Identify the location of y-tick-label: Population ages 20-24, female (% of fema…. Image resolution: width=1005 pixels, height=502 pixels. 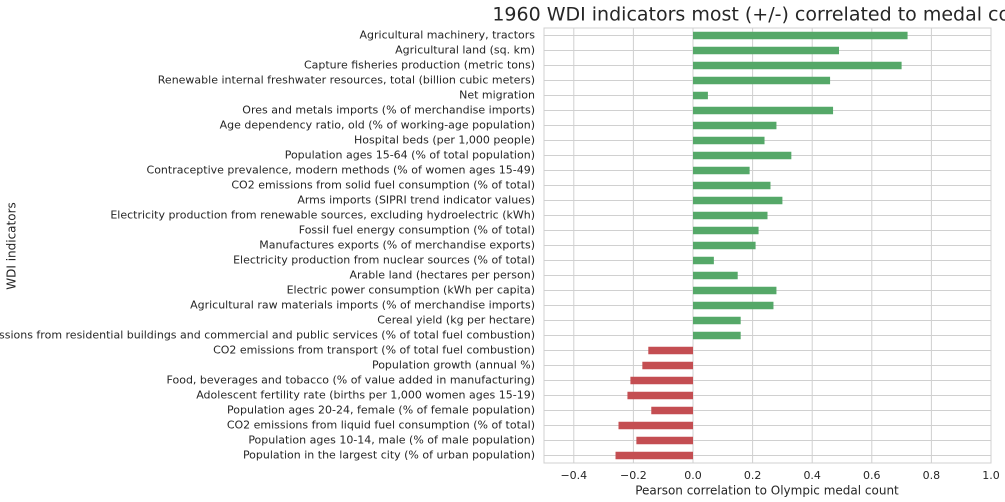
(381, 410).